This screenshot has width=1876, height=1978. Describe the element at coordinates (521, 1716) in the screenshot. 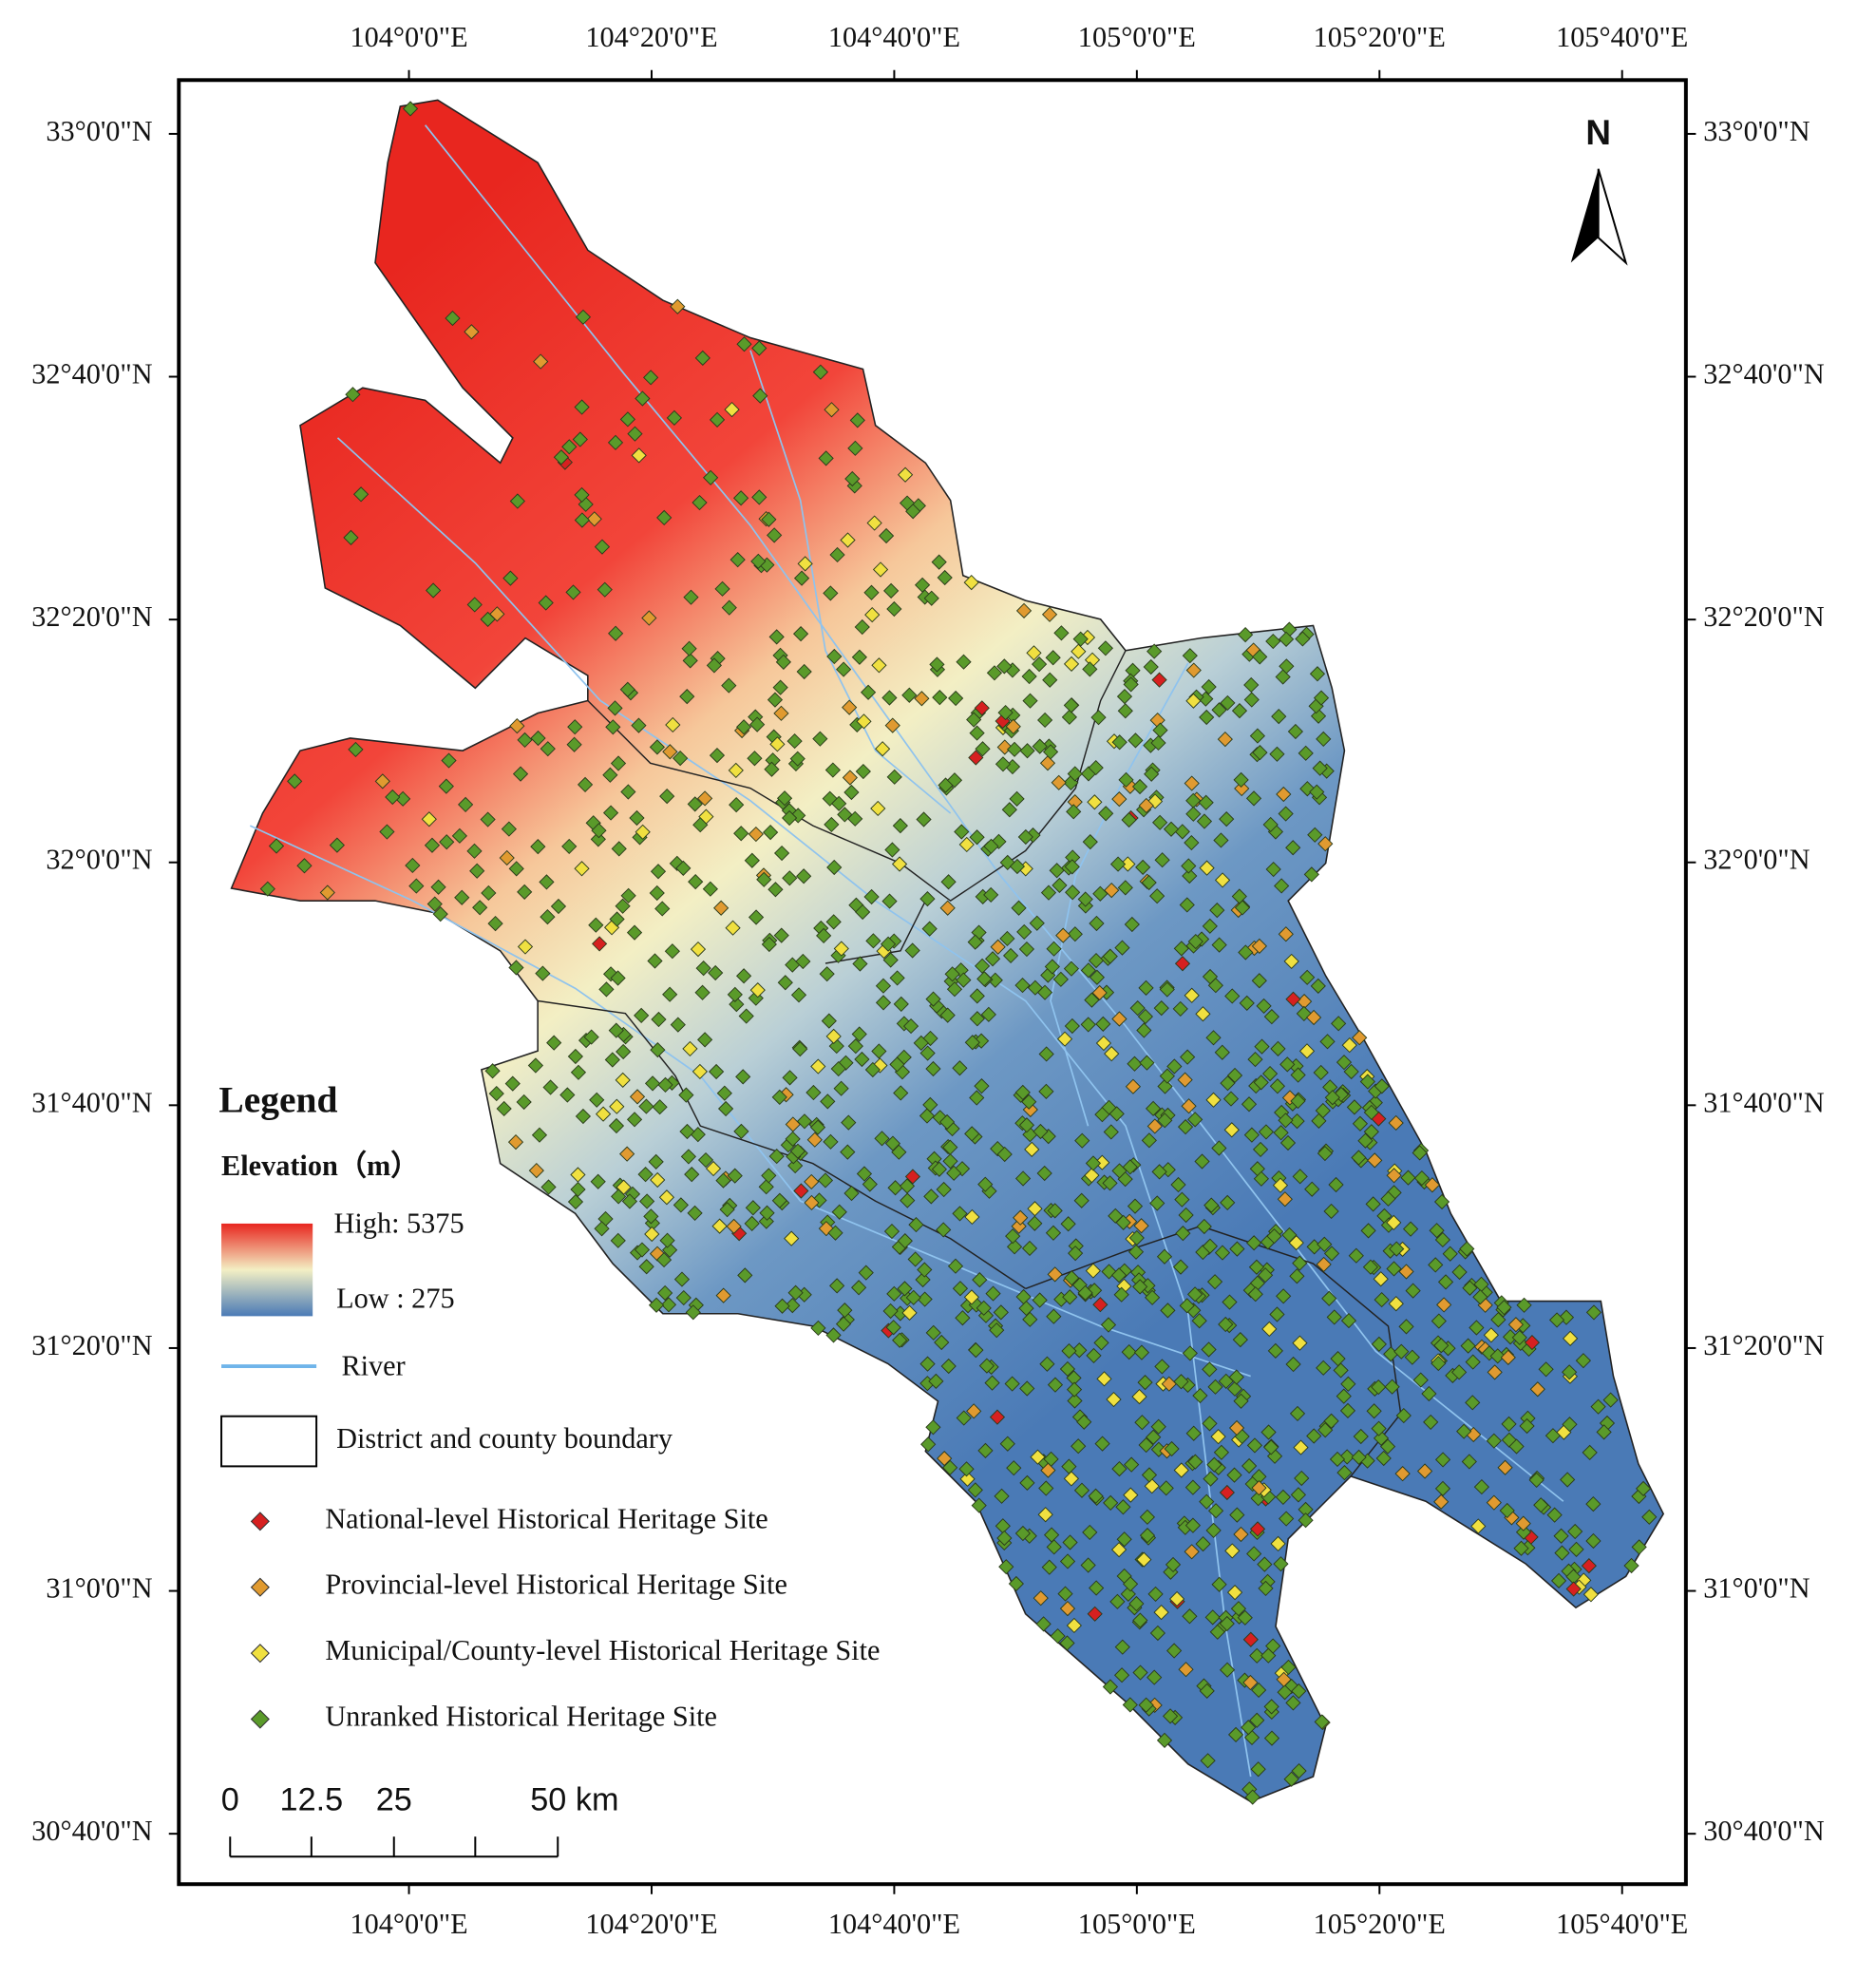

I see `site-label: Unranked Historical Heritage Site` at that location.